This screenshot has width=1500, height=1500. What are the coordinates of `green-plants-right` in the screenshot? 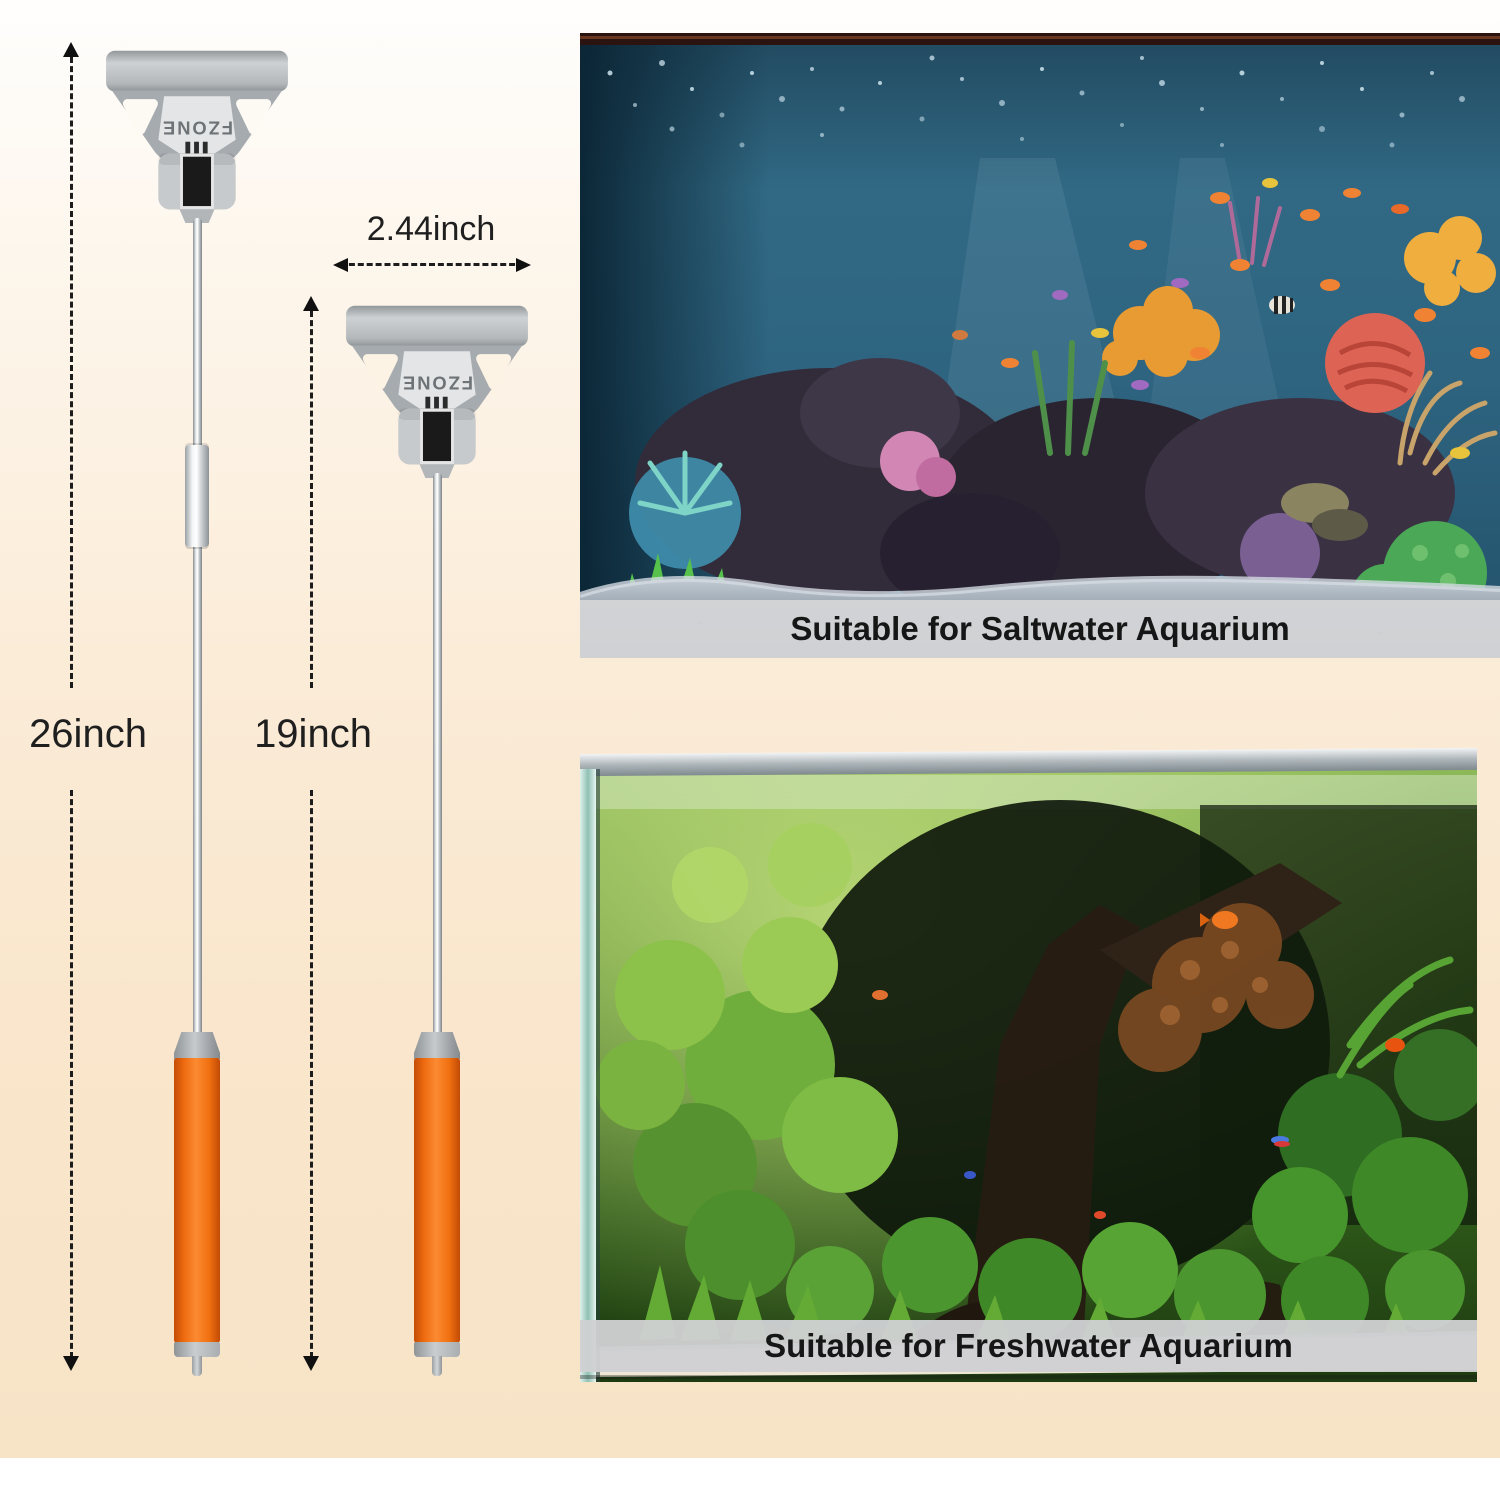 It's located at (1364, 1109).